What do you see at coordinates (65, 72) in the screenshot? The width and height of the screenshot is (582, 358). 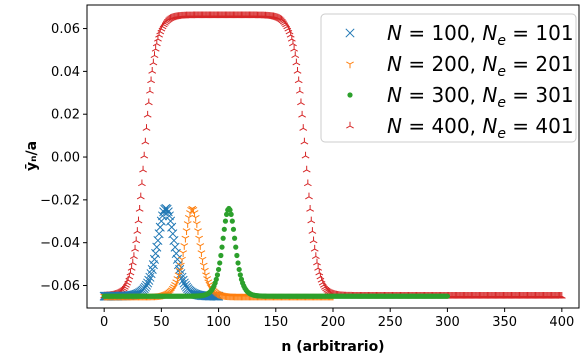 I see `y-tick-label: 0.04` at bounding box center [65, 72].